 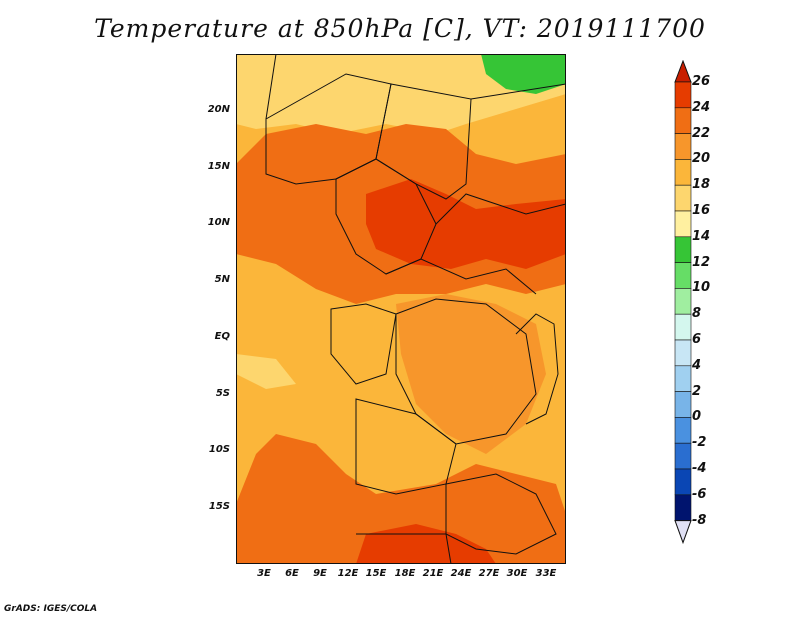 I want to click on lat-label: 15N, so click(x=218, y=166).